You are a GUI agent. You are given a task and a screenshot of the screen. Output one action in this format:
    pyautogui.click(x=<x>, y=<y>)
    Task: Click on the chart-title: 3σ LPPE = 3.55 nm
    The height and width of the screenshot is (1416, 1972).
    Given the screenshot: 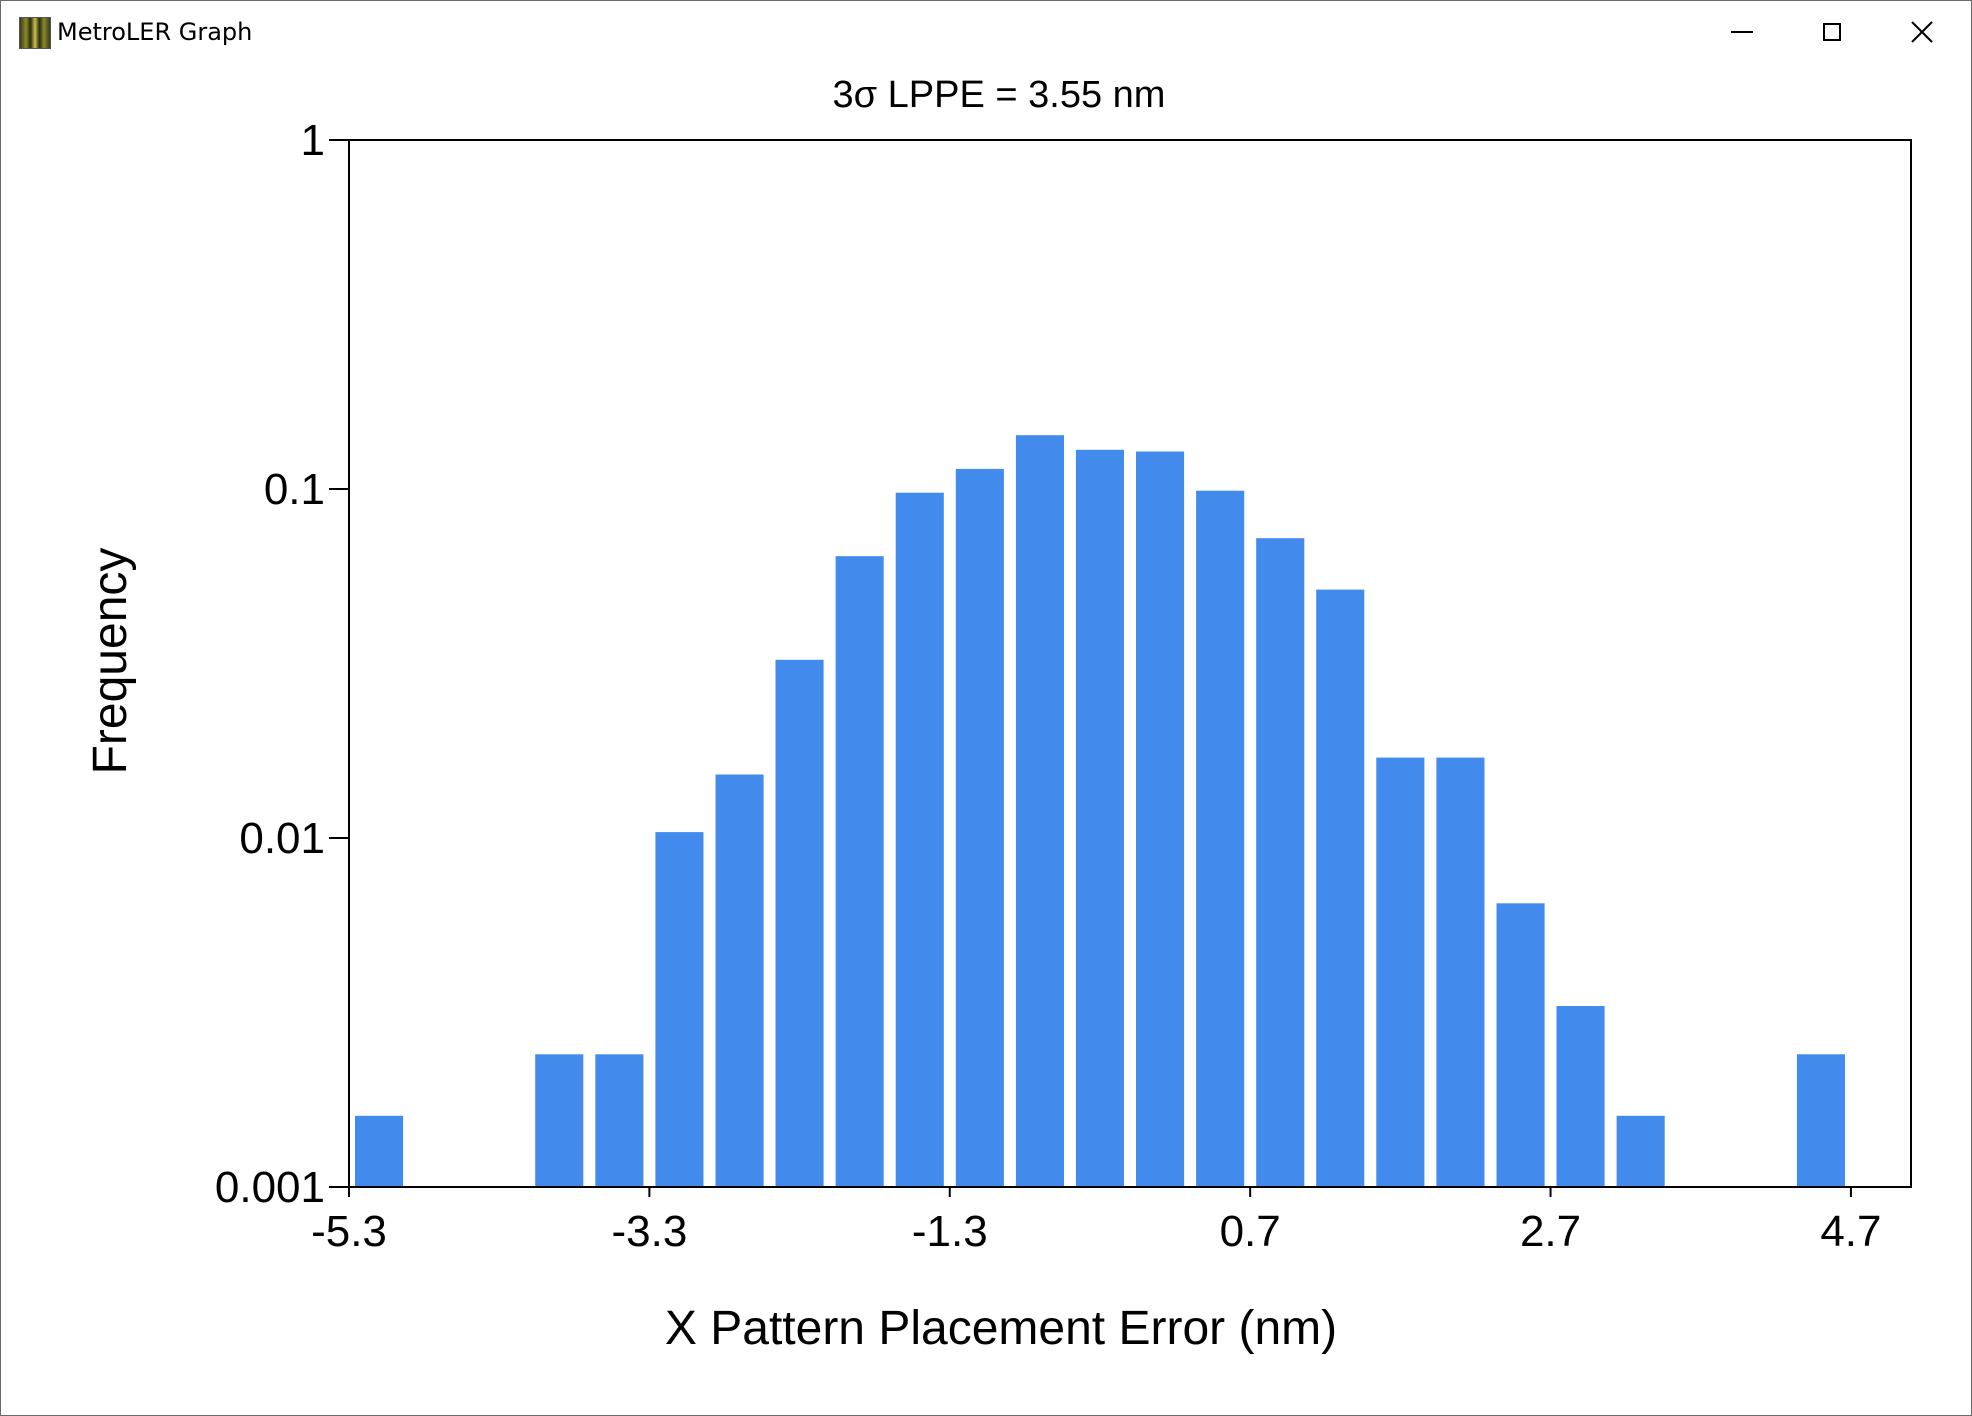 What is the action you would take?
    pyautogui.click(x=999, y=95)
    